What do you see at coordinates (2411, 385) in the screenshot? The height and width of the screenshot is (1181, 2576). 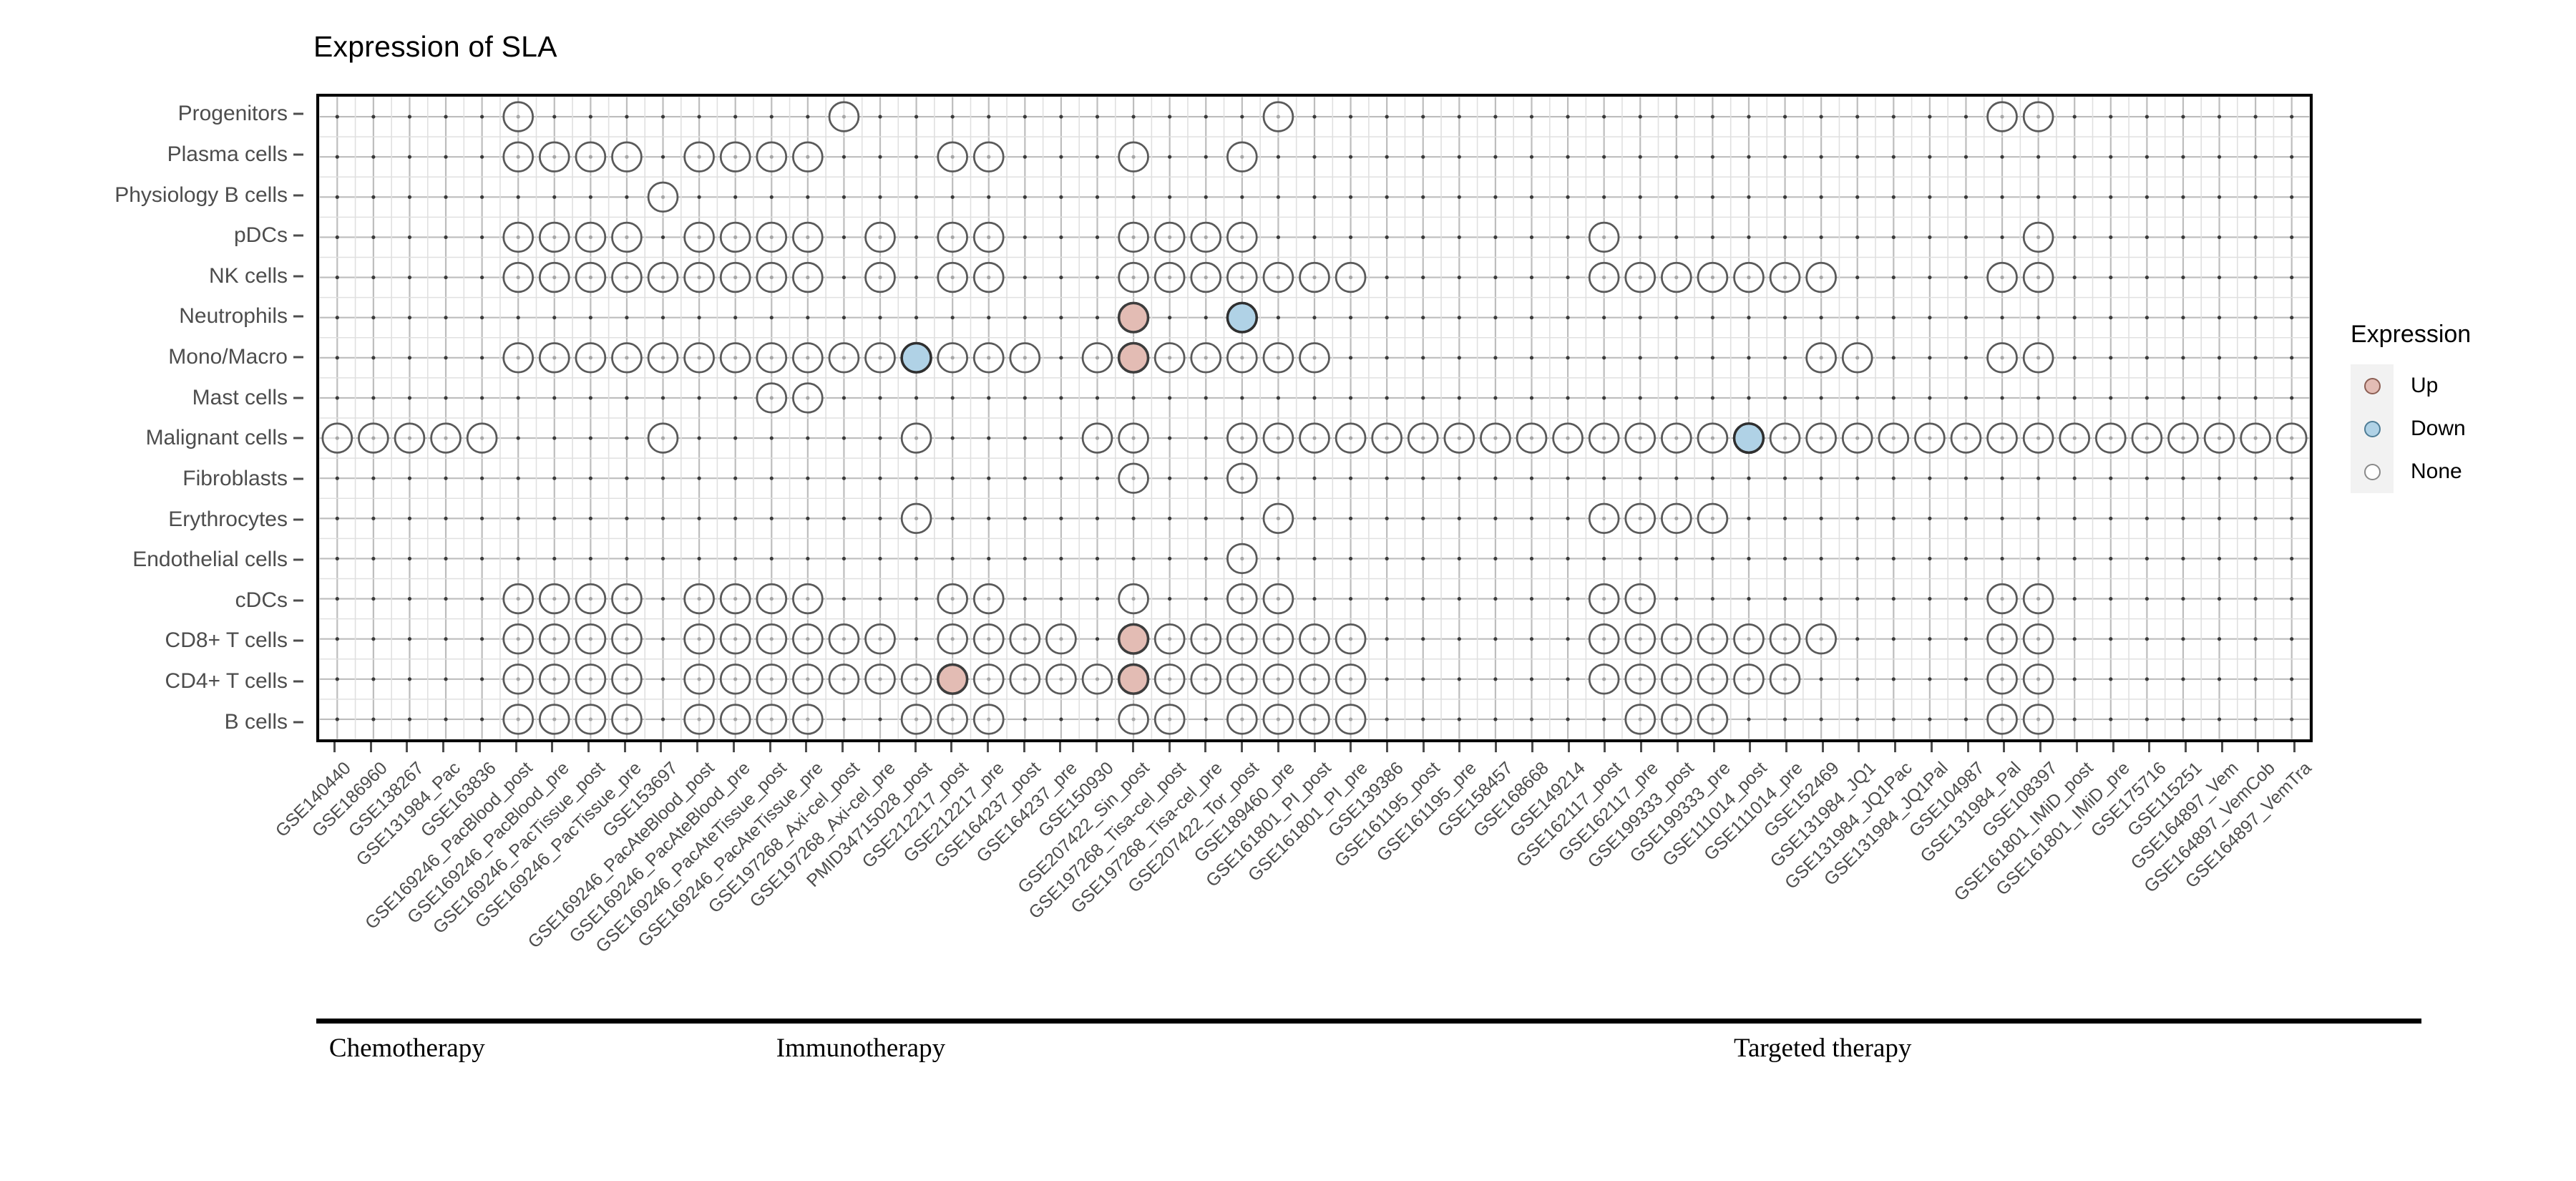 I see `legend-item: Up` at bounding box center [2411, 385].